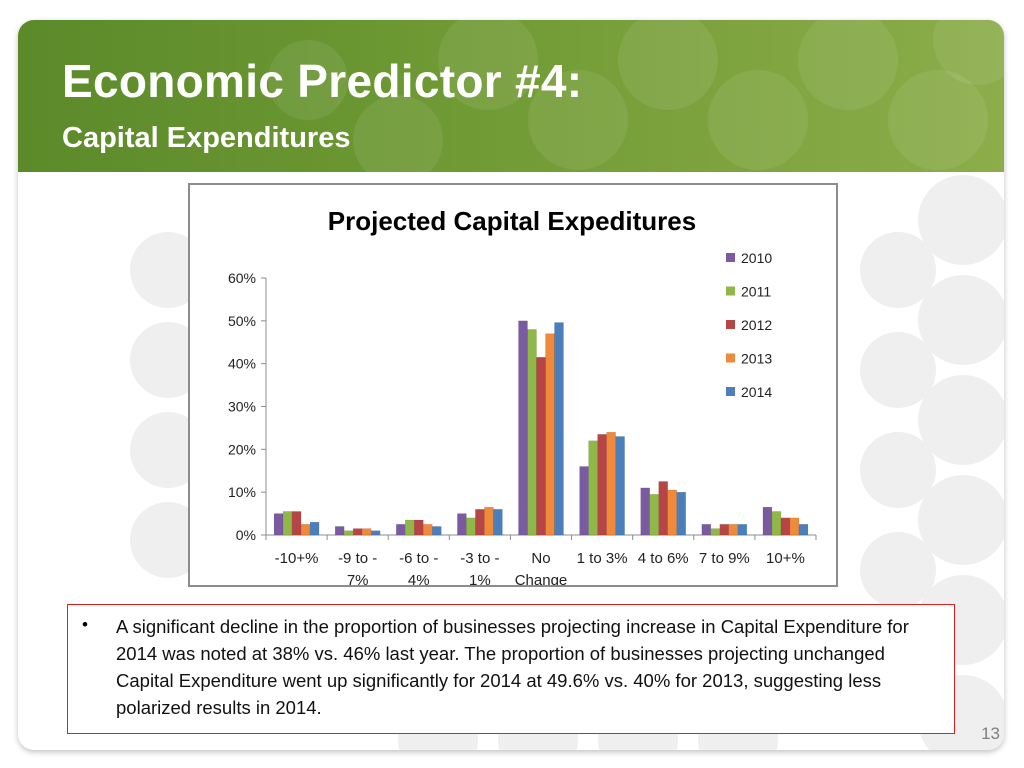 The image size is (1024, 768). I want to click on legend-swatch-2010, so click(730, 257).